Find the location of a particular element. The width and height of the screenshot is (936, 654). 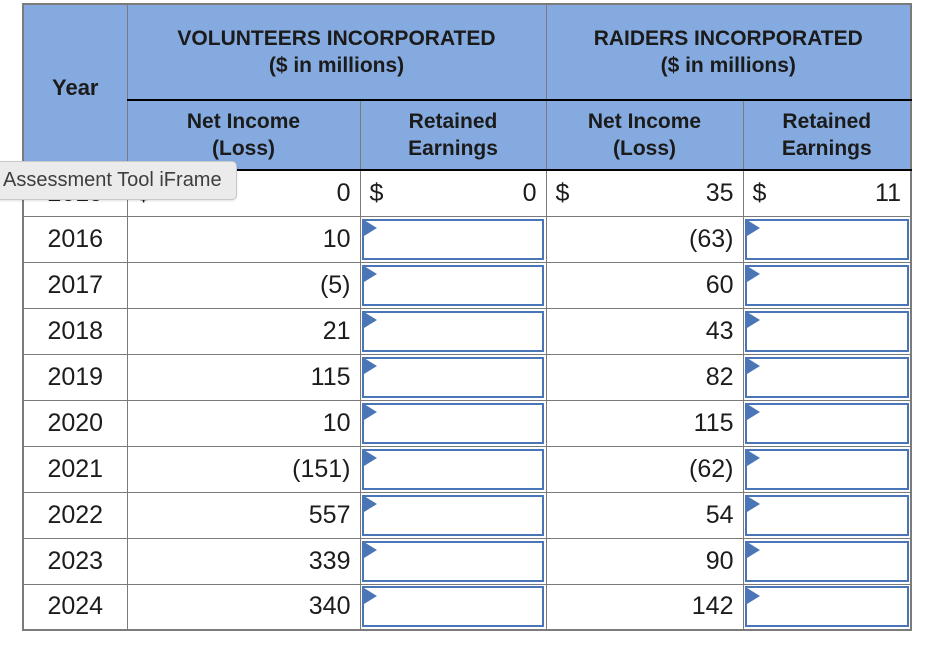

raid-retained-cell: $ 11 is located at coordinates (827, 193).